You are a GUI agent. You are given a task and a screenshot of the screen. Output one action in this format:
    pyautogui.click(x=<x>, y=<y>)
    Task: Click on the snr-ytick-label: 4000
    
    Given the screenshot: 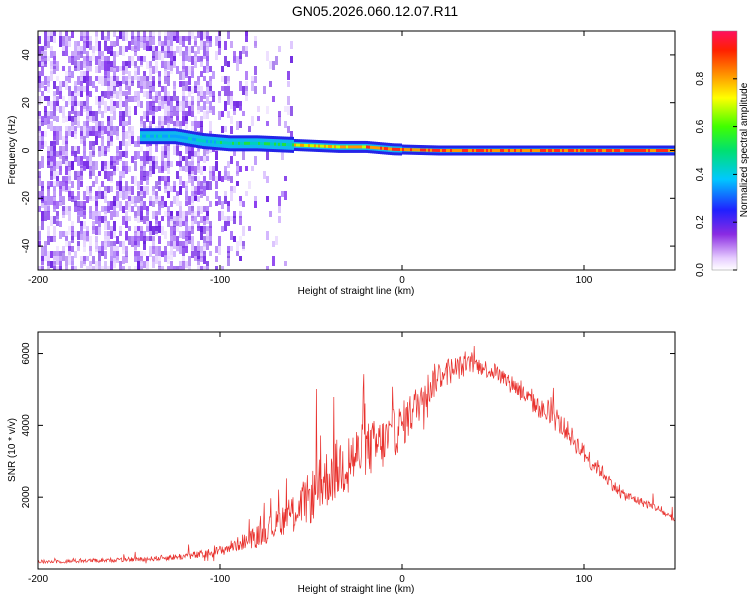 What is the action you would take?
    pyautogui.click(x=26, y=425)
    